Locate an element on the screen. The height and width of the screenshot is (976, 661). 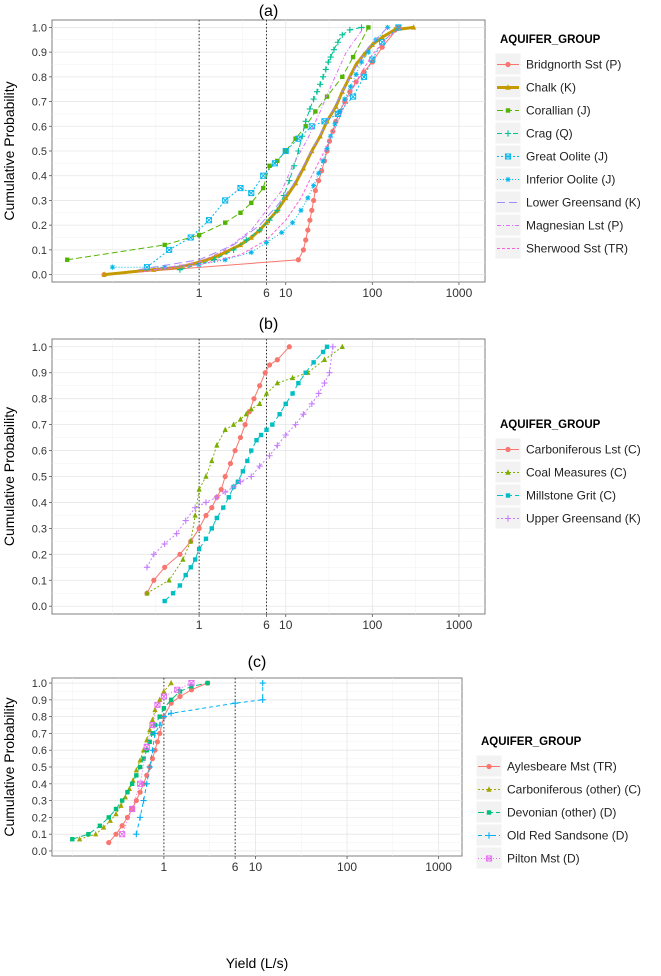
x-tick-label: 6 is located at coordinates (235, 867).